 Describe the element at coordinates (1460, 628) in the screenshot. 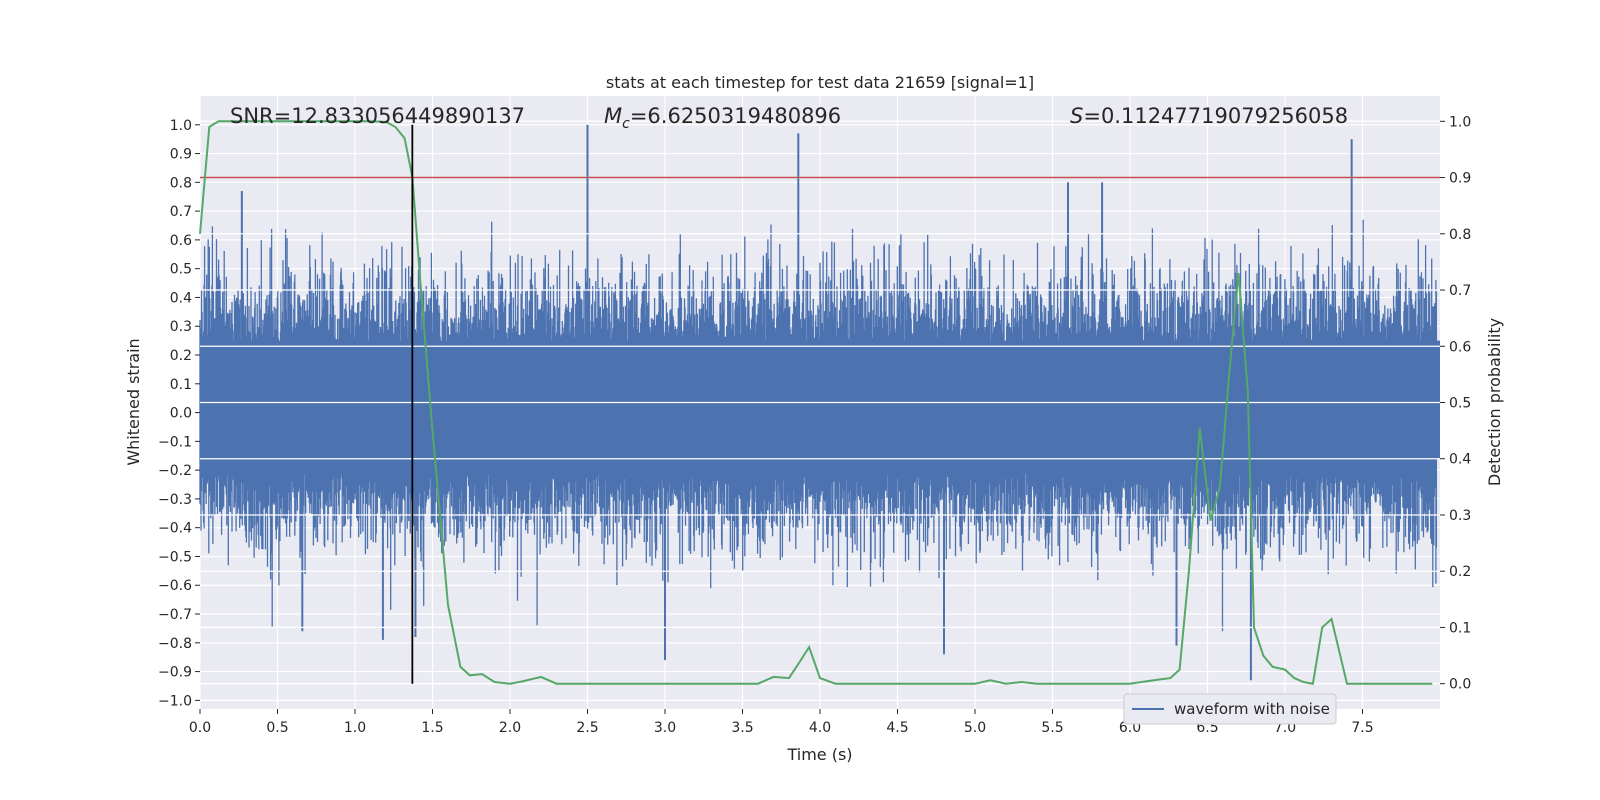

I see `y-right-tick-label-9: 0.1` at that location.